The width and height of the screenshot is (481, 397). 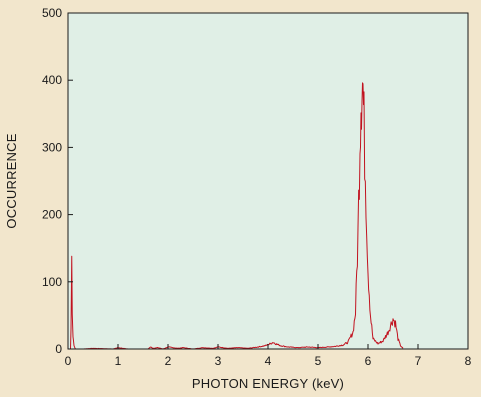 What do you see at coordinates (268, 383) in the screenshot?
I see `x-axis-label: PHOTON ENERGY (keV)` at bounding box center [268, 383].